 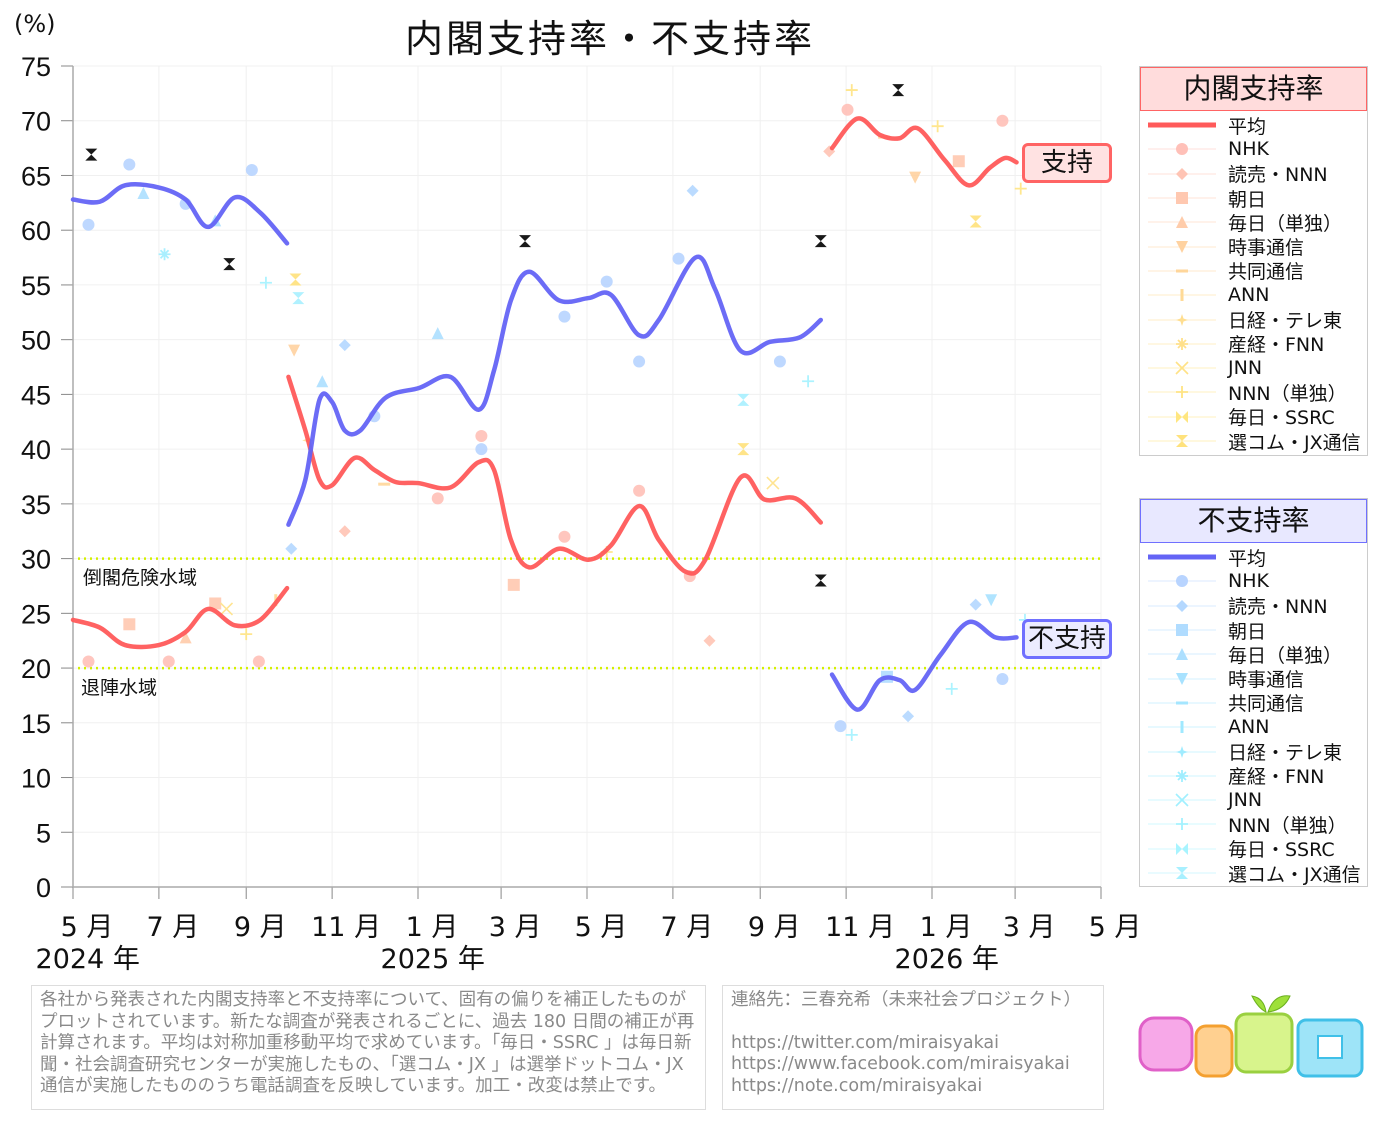 What do you see at coordinates (1285, 223) in the screenshot?
I see `legend-label: 毎日（単独）` at bounding box center [1285, 223].